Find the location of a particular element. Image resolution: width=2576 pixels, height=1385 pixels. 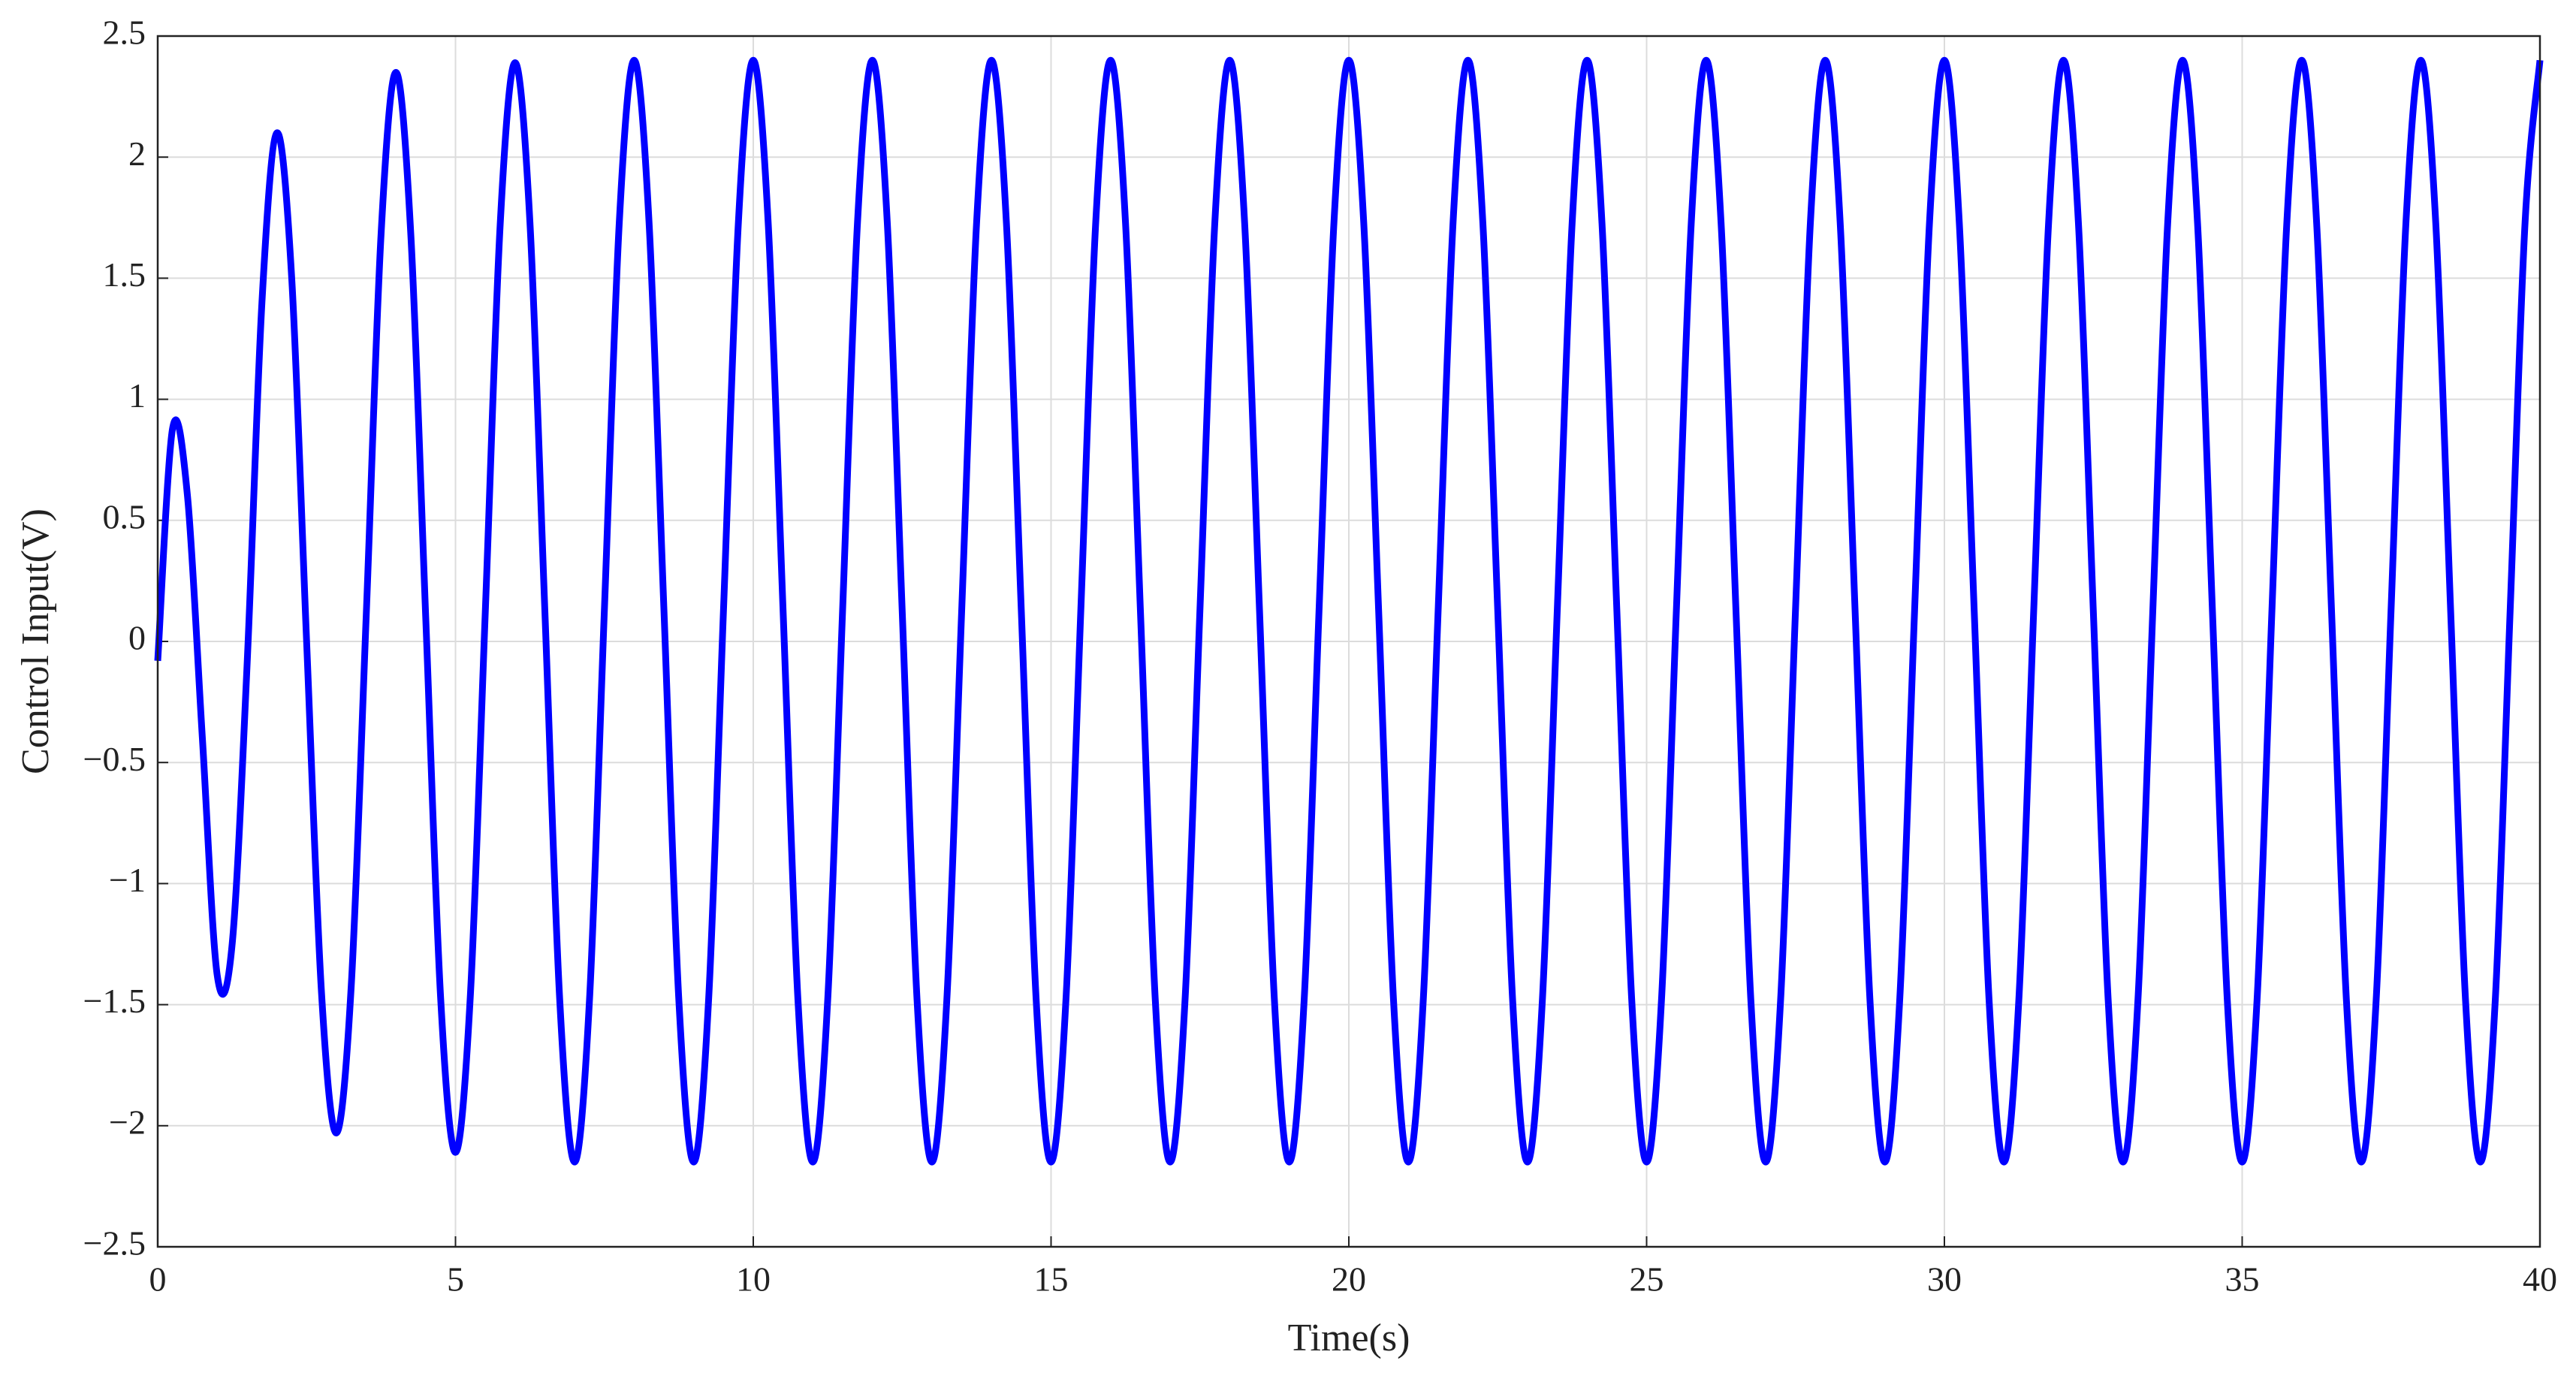

y-tick-label: −2.5 is located at coordinates (114, 1243).